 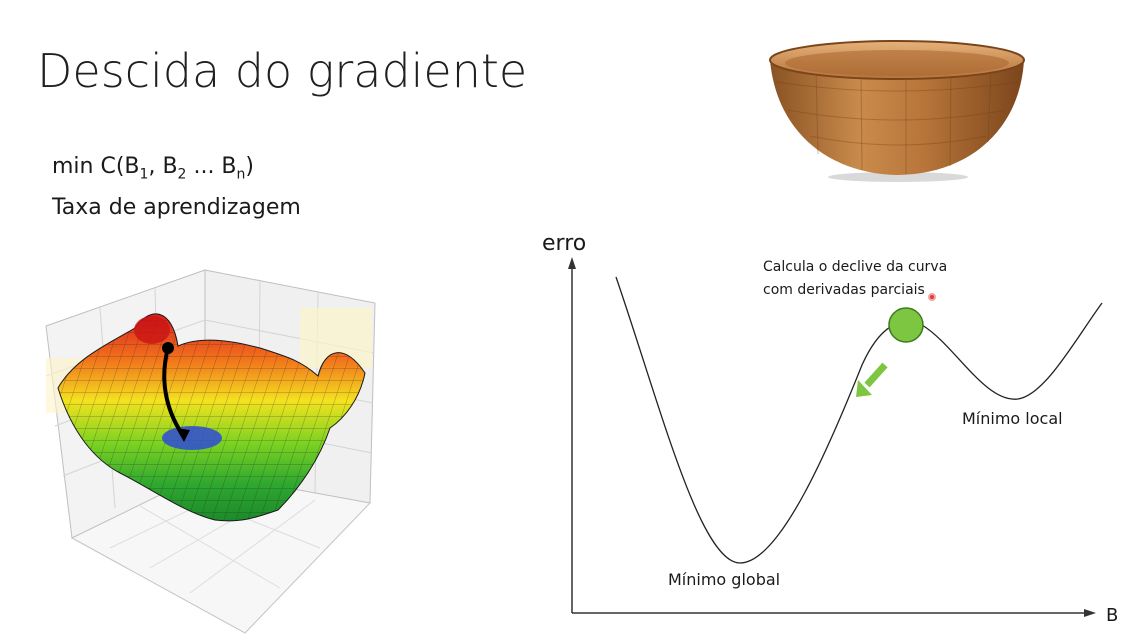 What do you see at coordinates (1012, 418) in the screenshot?
I see `local-minimum-label: Mínimo local` at bounding box center [1012, 418].